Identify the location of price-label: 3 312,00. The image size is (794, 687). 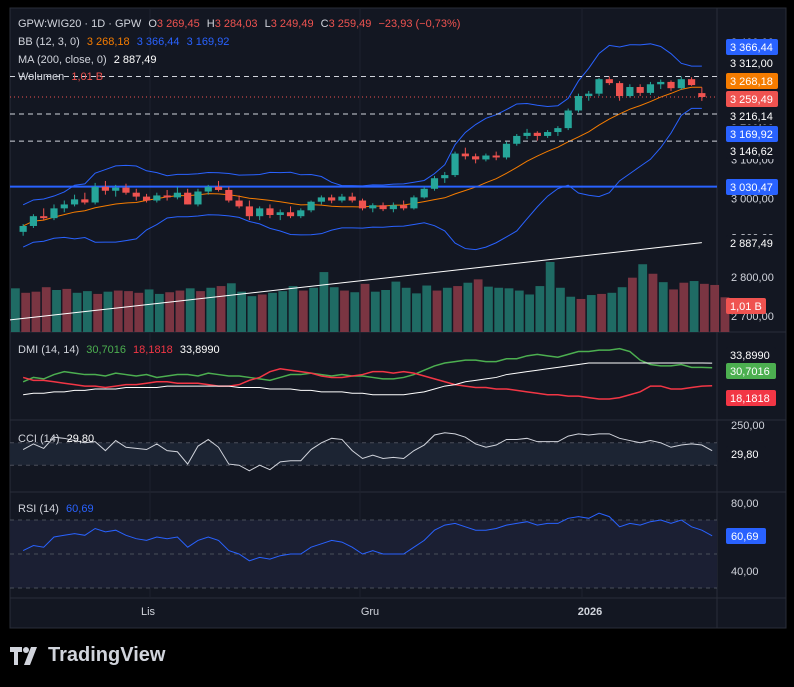
(751, 64).